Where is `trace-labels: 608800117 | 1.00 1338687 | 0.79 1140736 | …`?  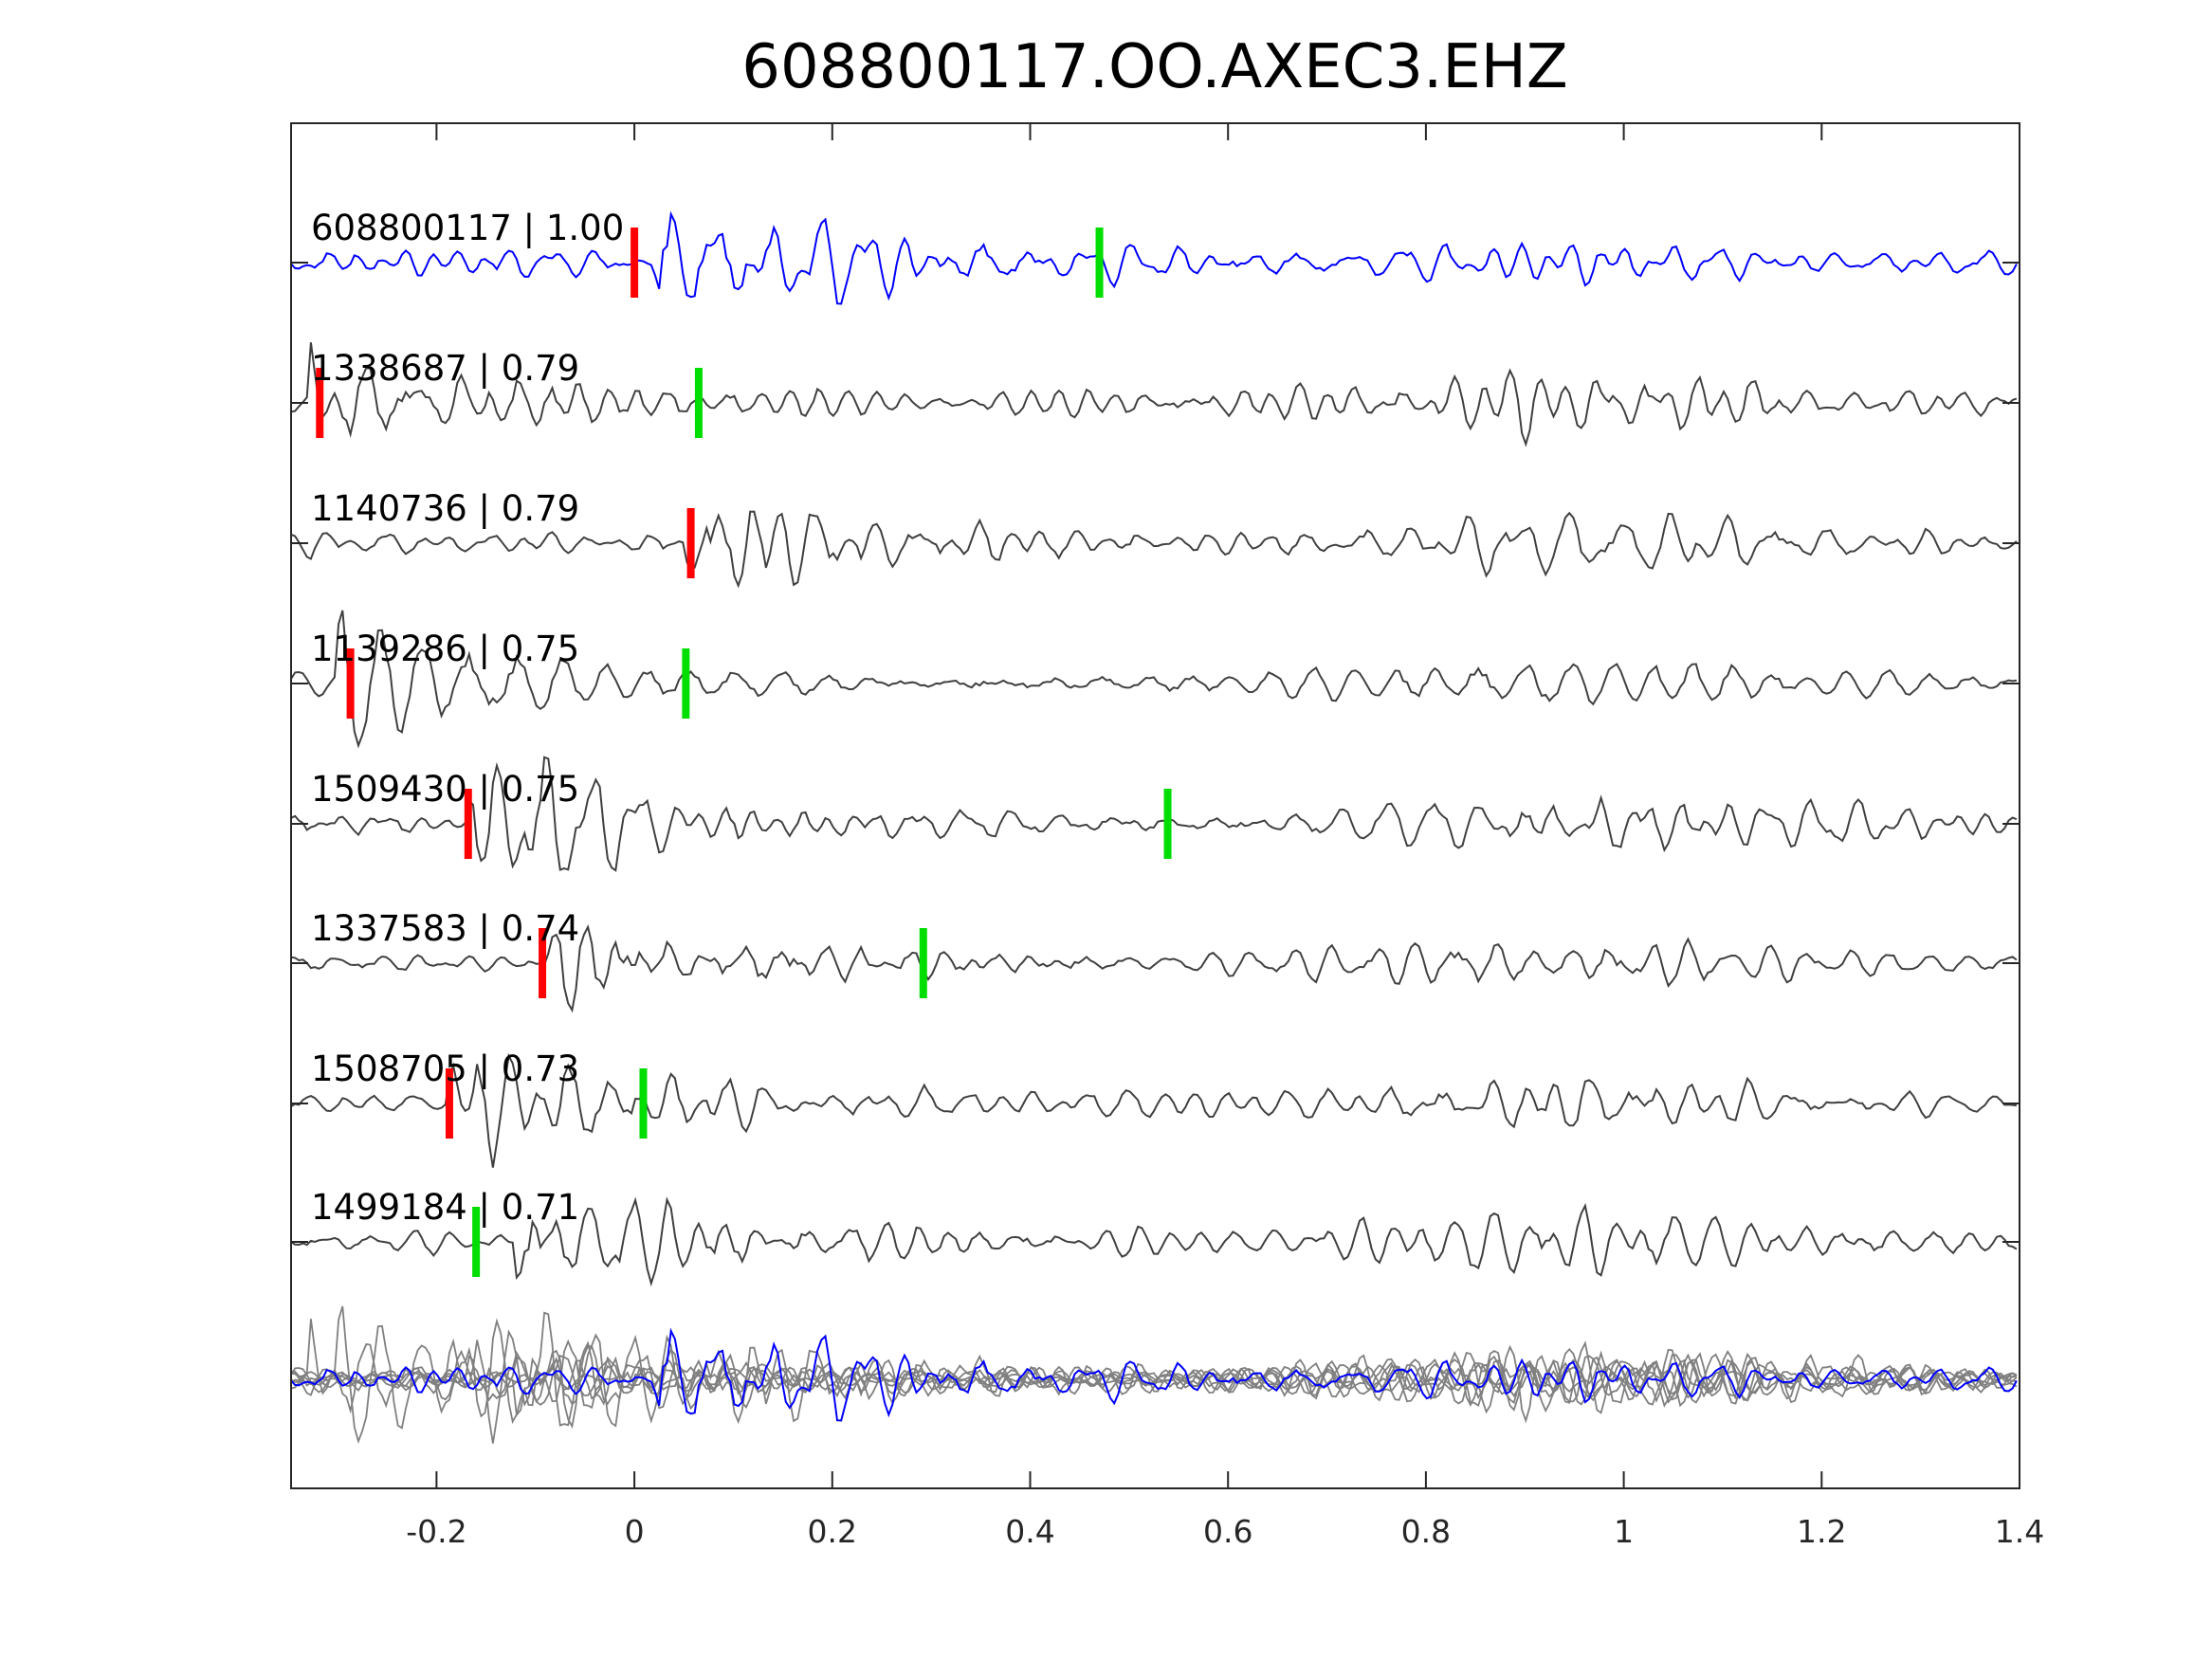 trace-labels: 608800117 | 1.00 1338687 | 0.79 1140736 | … is located at coordinates (467, 718).